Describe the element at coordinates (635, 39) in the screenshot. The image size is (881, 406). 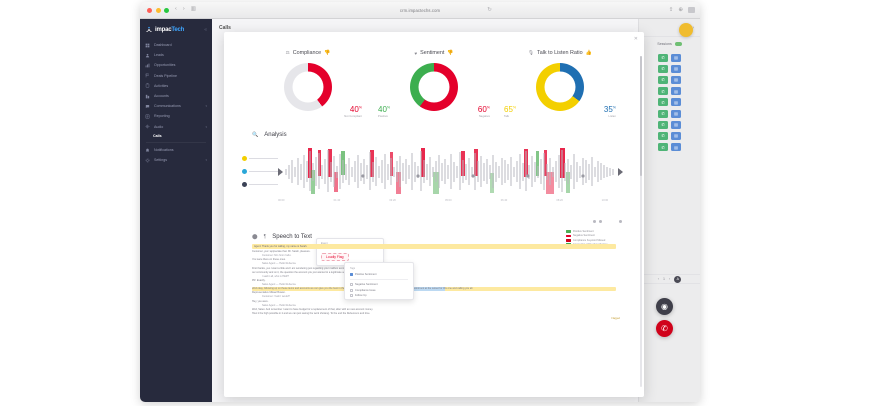
I see `close-icon: ✕` at that location.